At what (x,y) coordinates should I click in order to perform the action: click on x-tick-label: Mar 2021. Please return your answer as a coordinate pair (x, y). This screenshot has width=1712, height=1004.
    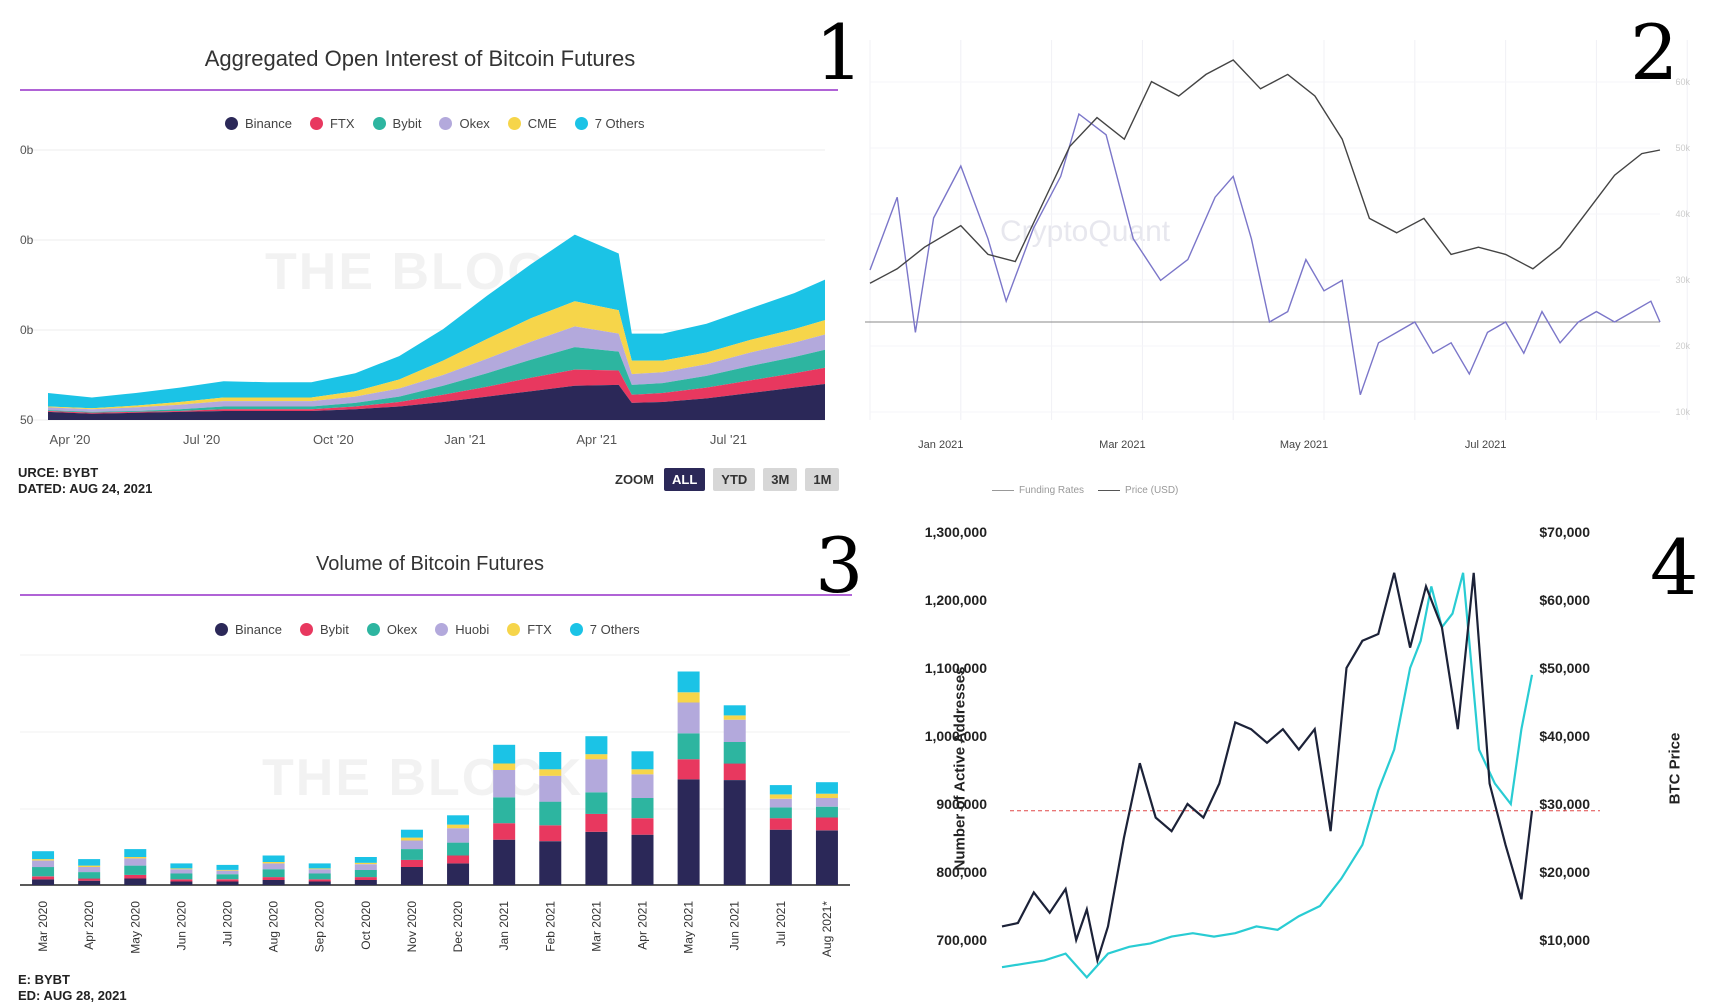
    Looking at the image, I should click on (1122, 445).